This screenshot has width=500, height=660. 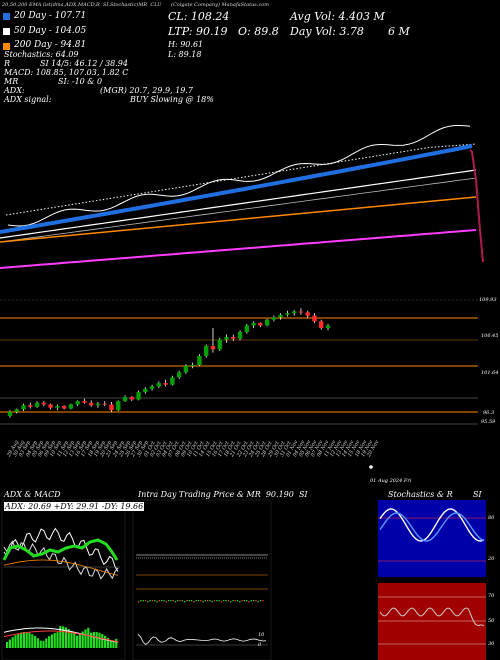 What do you see at coordinates (74, 506) in the screenshot?
I see `adx-values-readout: ADX: 20.69 +DY: 29.91 -DY: 19.66` at bounding box center [74, 506].